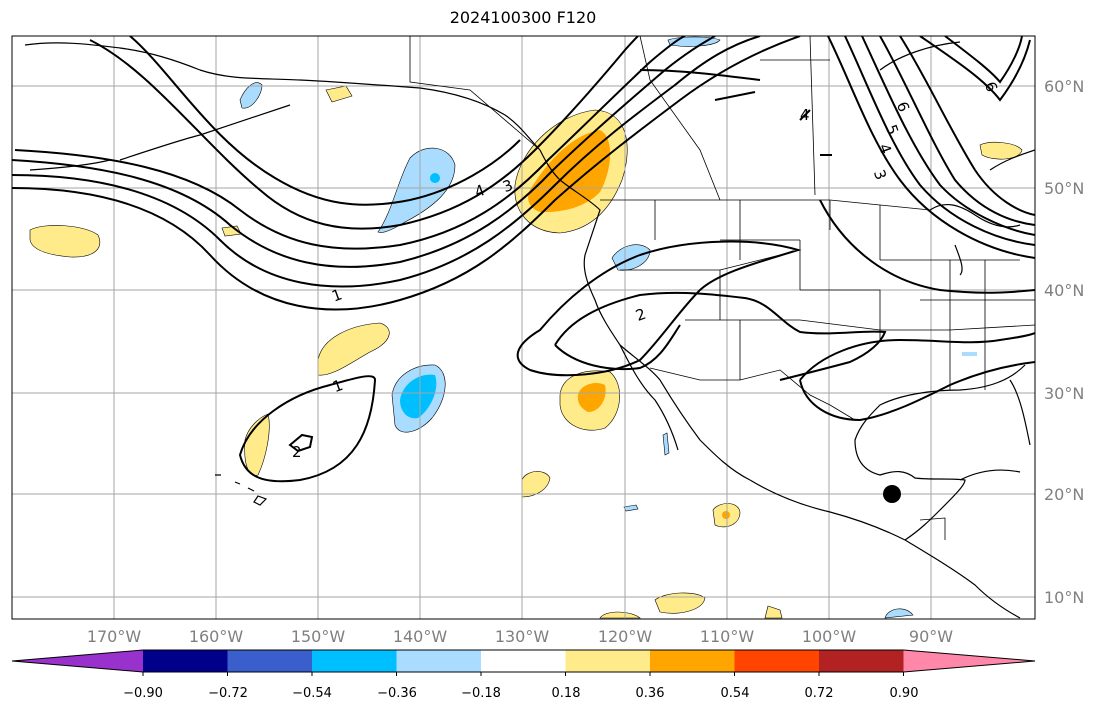 The image size is (1105, 712). Describe the element at coordinates (228, 693) in the screenshot. I see `colorbar-tick-label: −0.72` at that location.